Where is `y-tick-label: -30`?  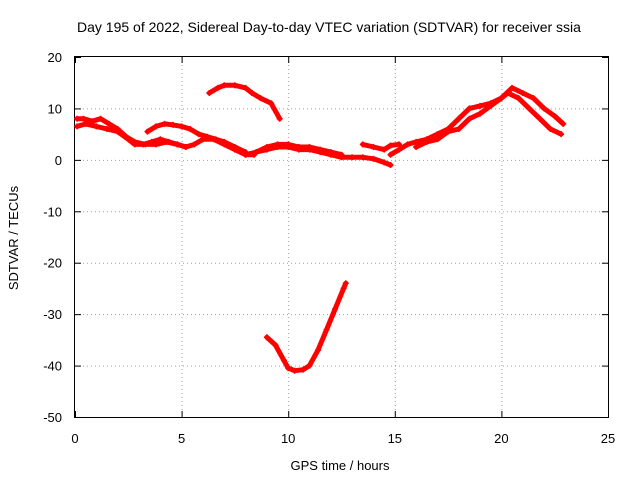
y-tick-label: -30 is located at coordinates (52, 314).